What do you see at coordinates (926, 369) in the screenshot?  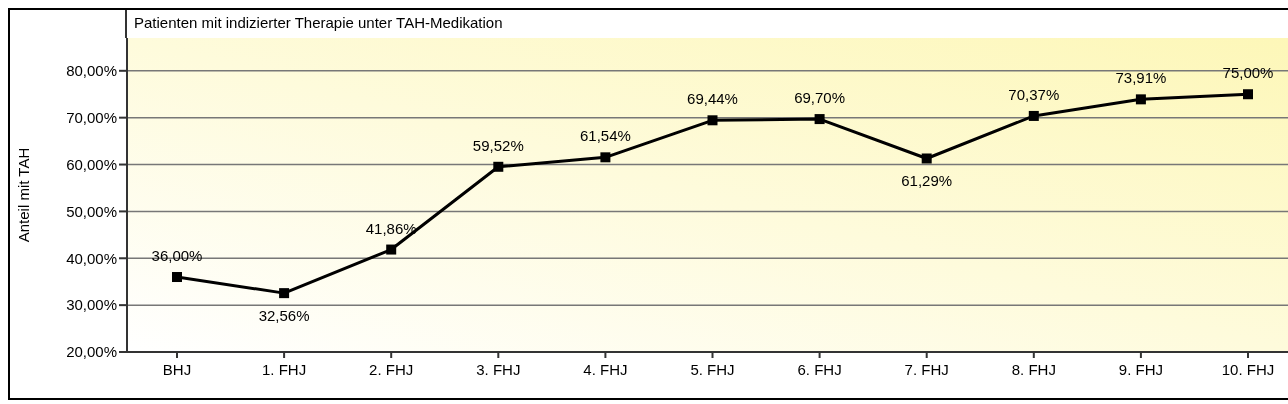 I see `x-tick-label: 7. FHJ` at bounding box center [926, 369].